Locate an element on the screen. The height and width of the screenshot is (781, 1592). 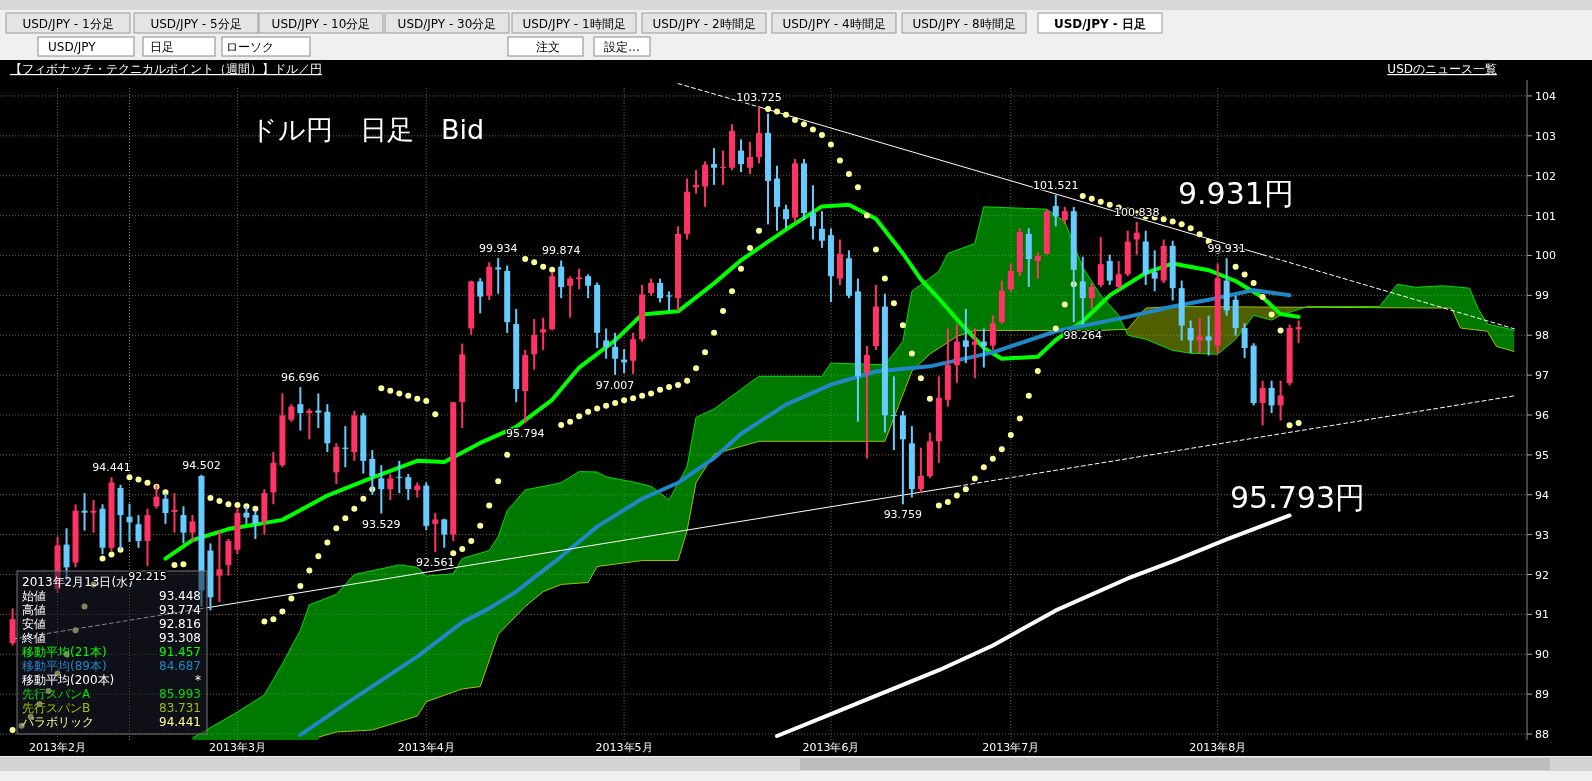
x-tick-label: 2013年6月 is located at coordinates (831, 747).